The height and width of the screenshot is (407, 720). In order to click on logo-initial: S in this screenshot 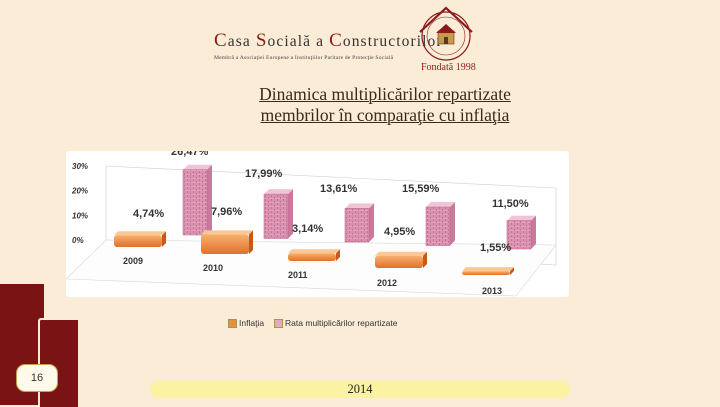, I will do `click(261, 40)`.